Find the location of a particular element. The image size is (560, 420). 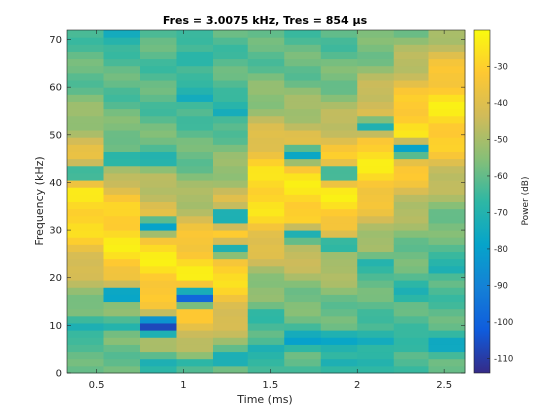

colorbar-tick-label: -70 is located at coordinates (501, 213).